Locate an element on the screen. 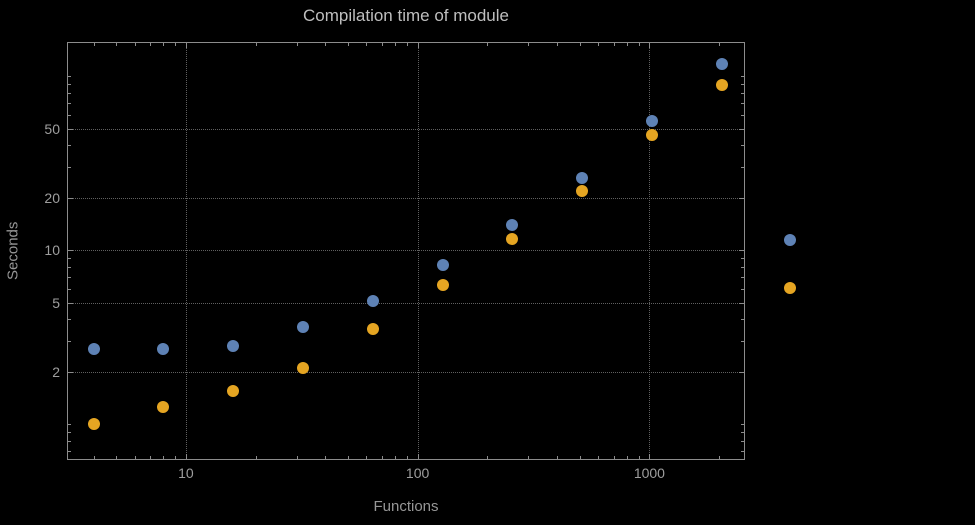  y-tick-label: 2 is located at coordinates (56, 371).